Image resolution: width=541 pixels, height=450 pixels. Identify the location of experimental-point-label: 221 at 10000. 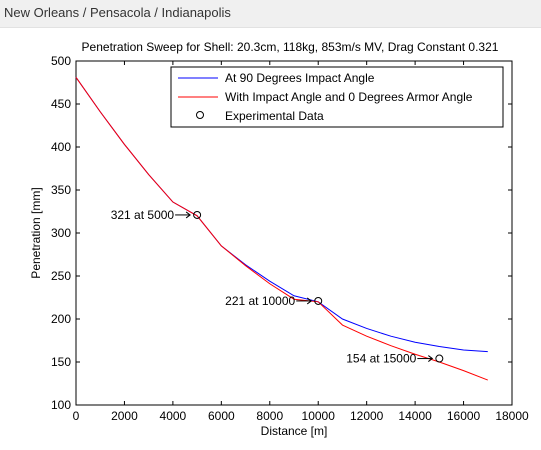
(260, 301).